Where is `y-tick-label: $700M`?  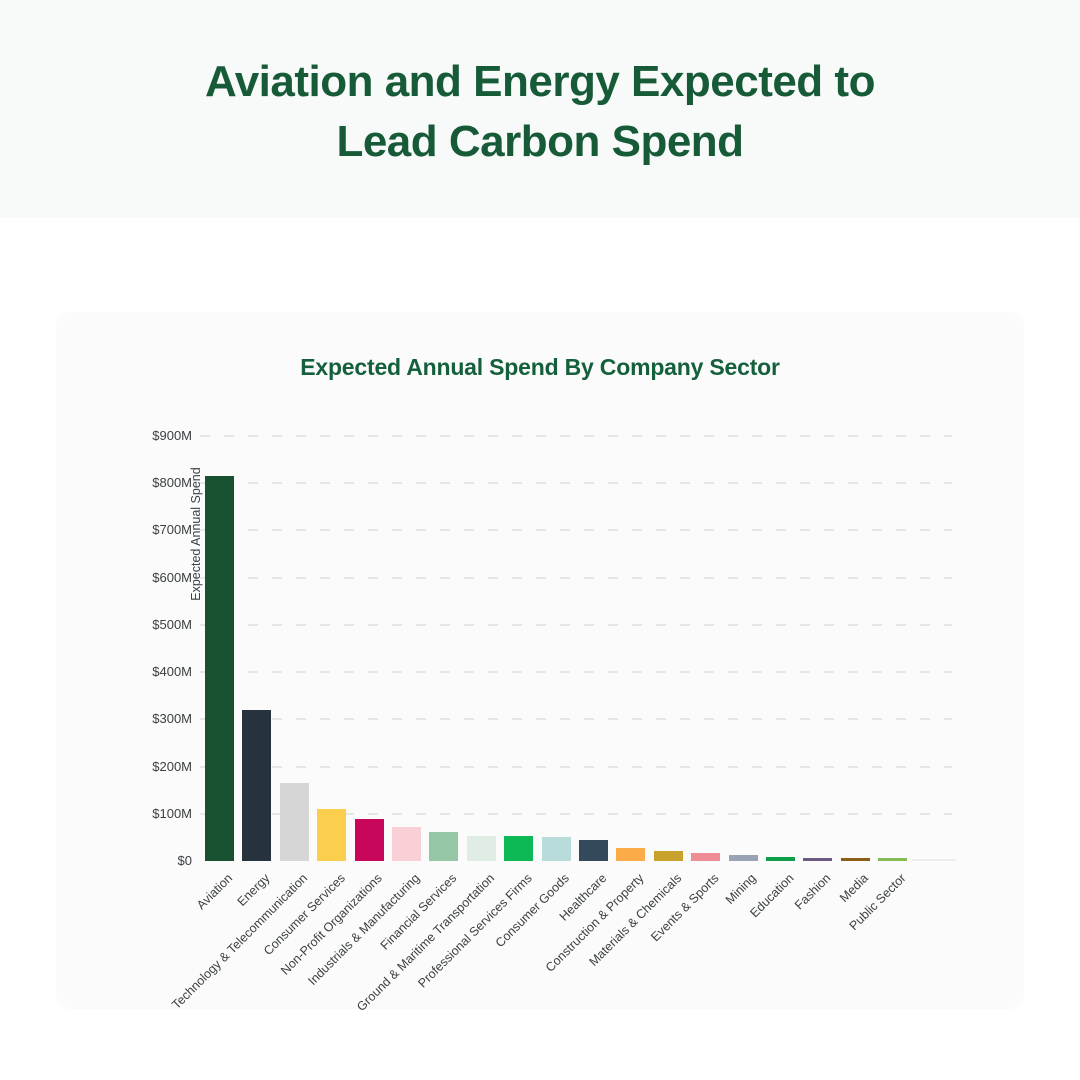
y-tick-label: $700M is located at coordinates (172, 530).